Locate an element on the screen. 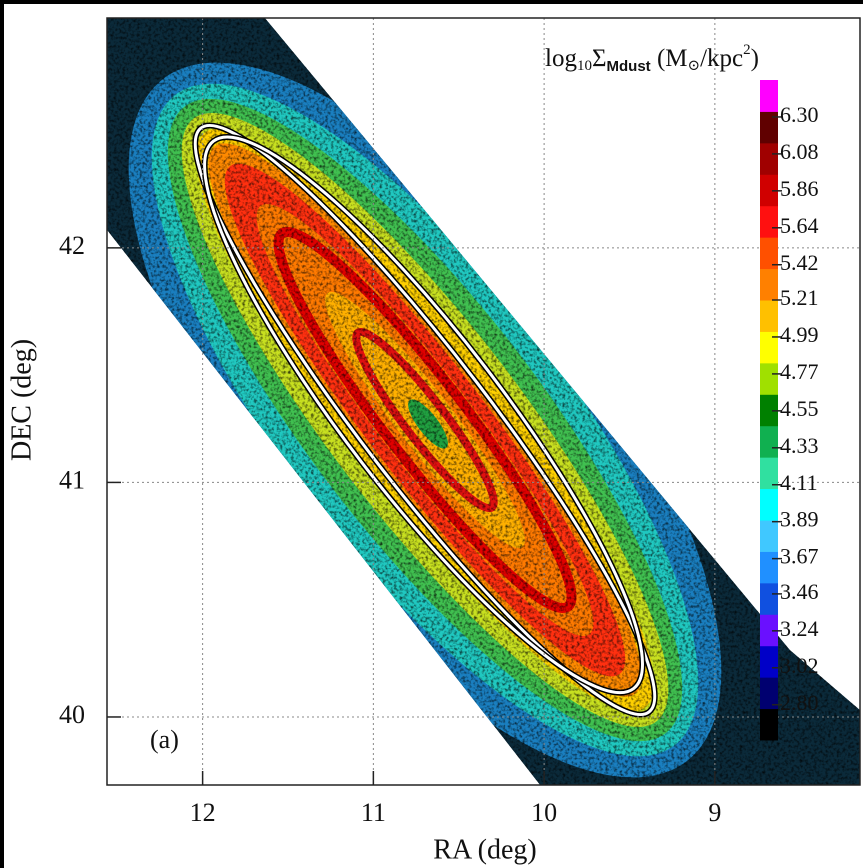  x-tick-label: 11 is located at coordinates (373, 812).